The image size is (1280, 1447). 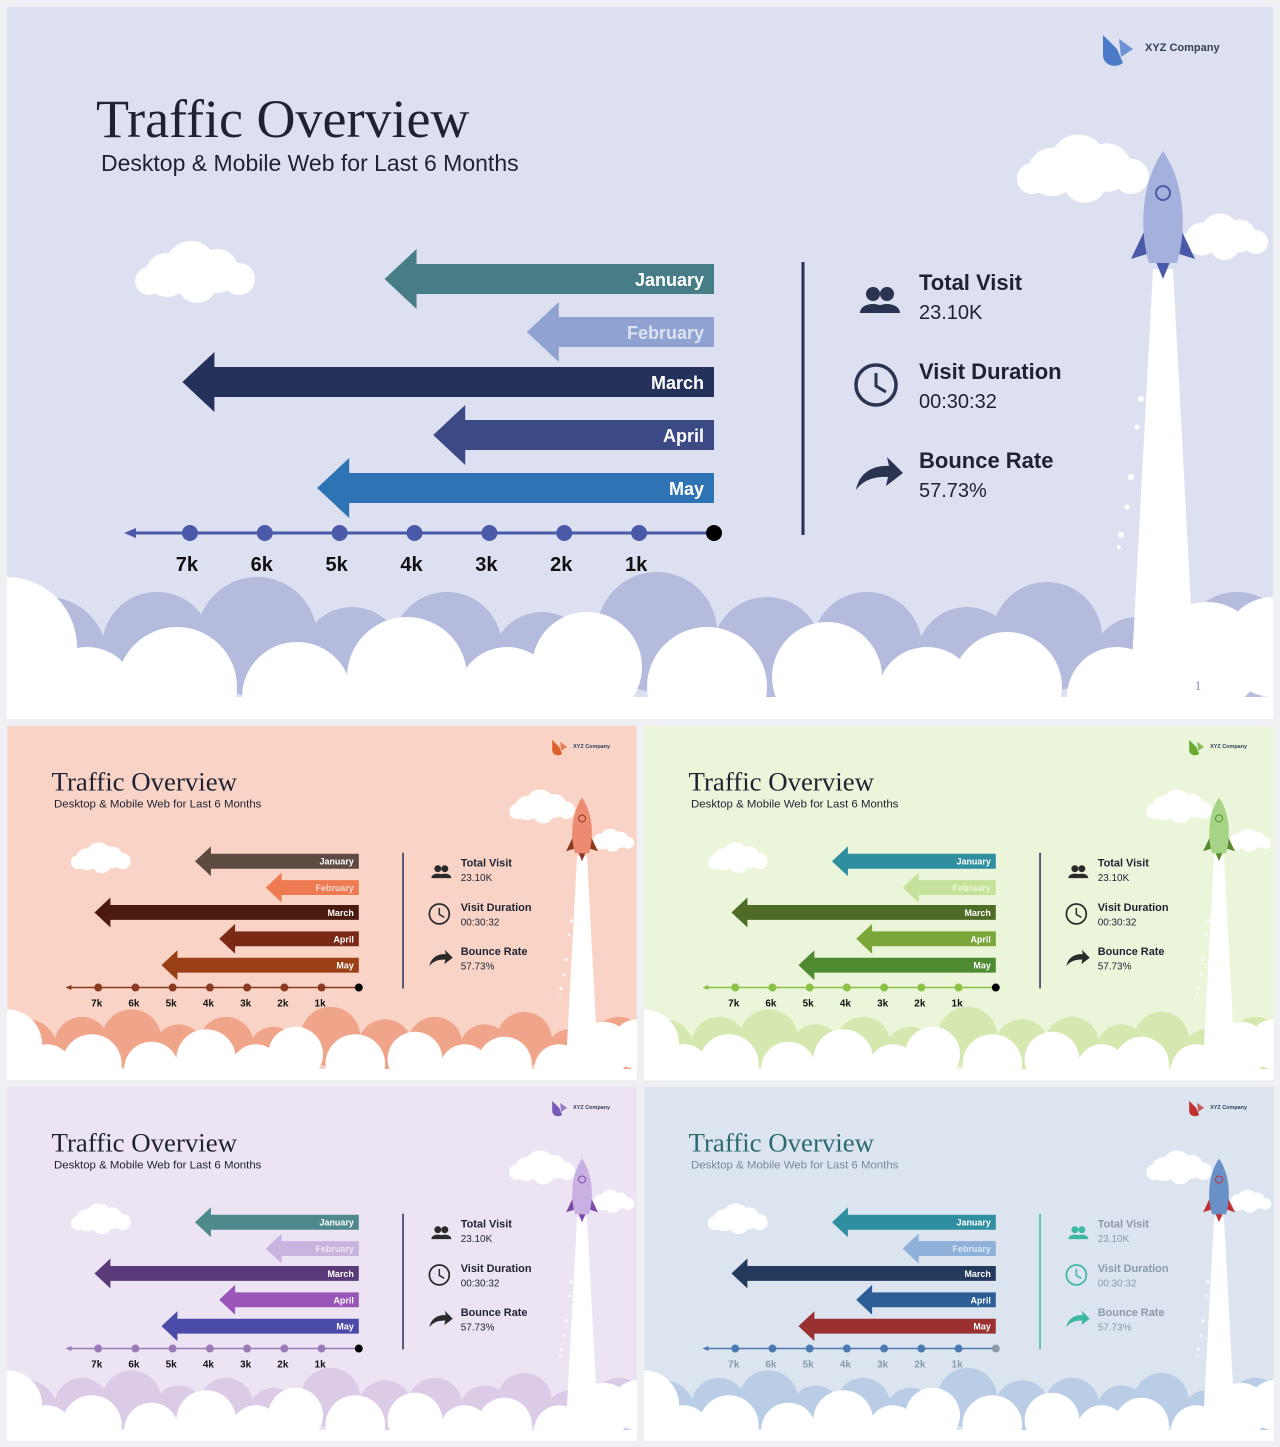 I want to click on ground, so click(x=959, y=1435).